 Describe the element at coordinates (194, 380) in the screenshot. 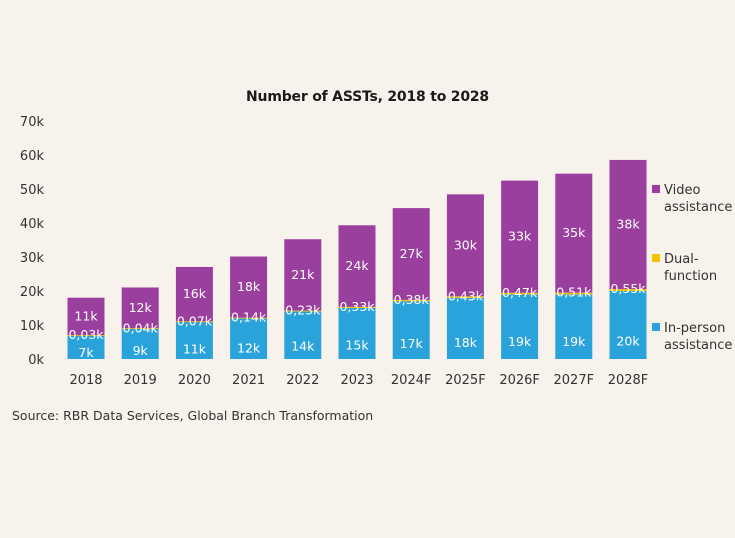

I see `x-tick-label: 2020` at that location.